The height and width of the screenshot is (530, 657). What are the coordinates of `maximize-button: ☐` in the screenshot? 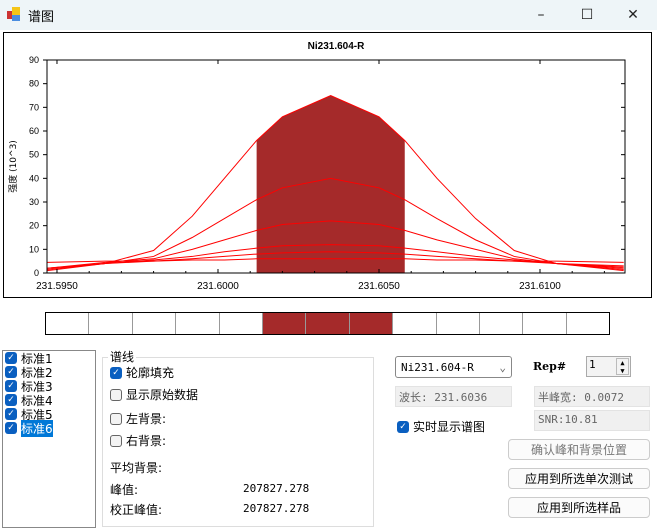 It's located at (587, 15).